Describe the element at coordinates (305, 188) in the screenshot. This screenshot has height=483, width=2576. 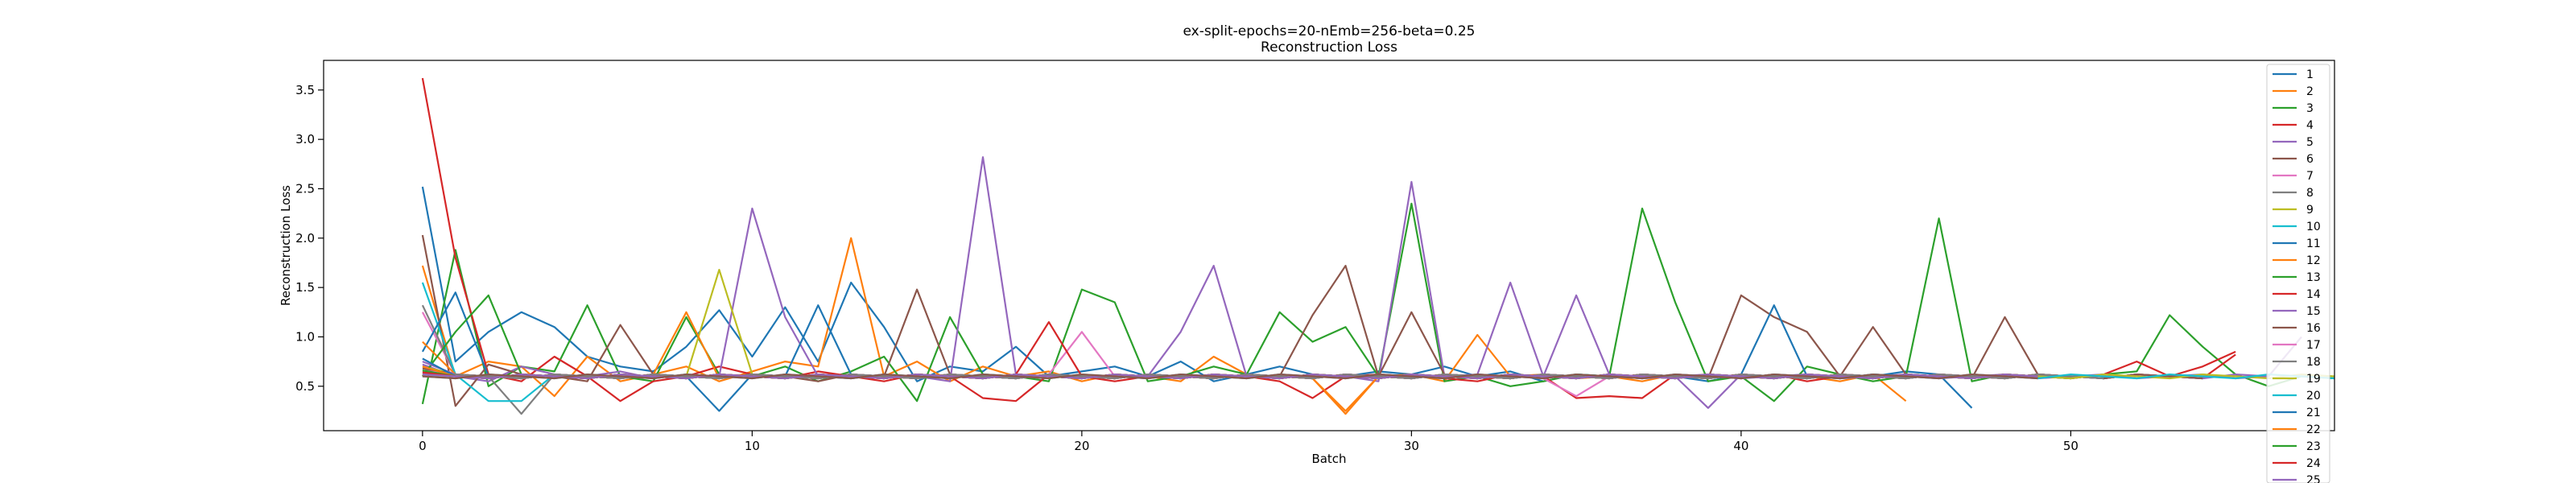
I see `y-tick-label: 2.5` at that location.